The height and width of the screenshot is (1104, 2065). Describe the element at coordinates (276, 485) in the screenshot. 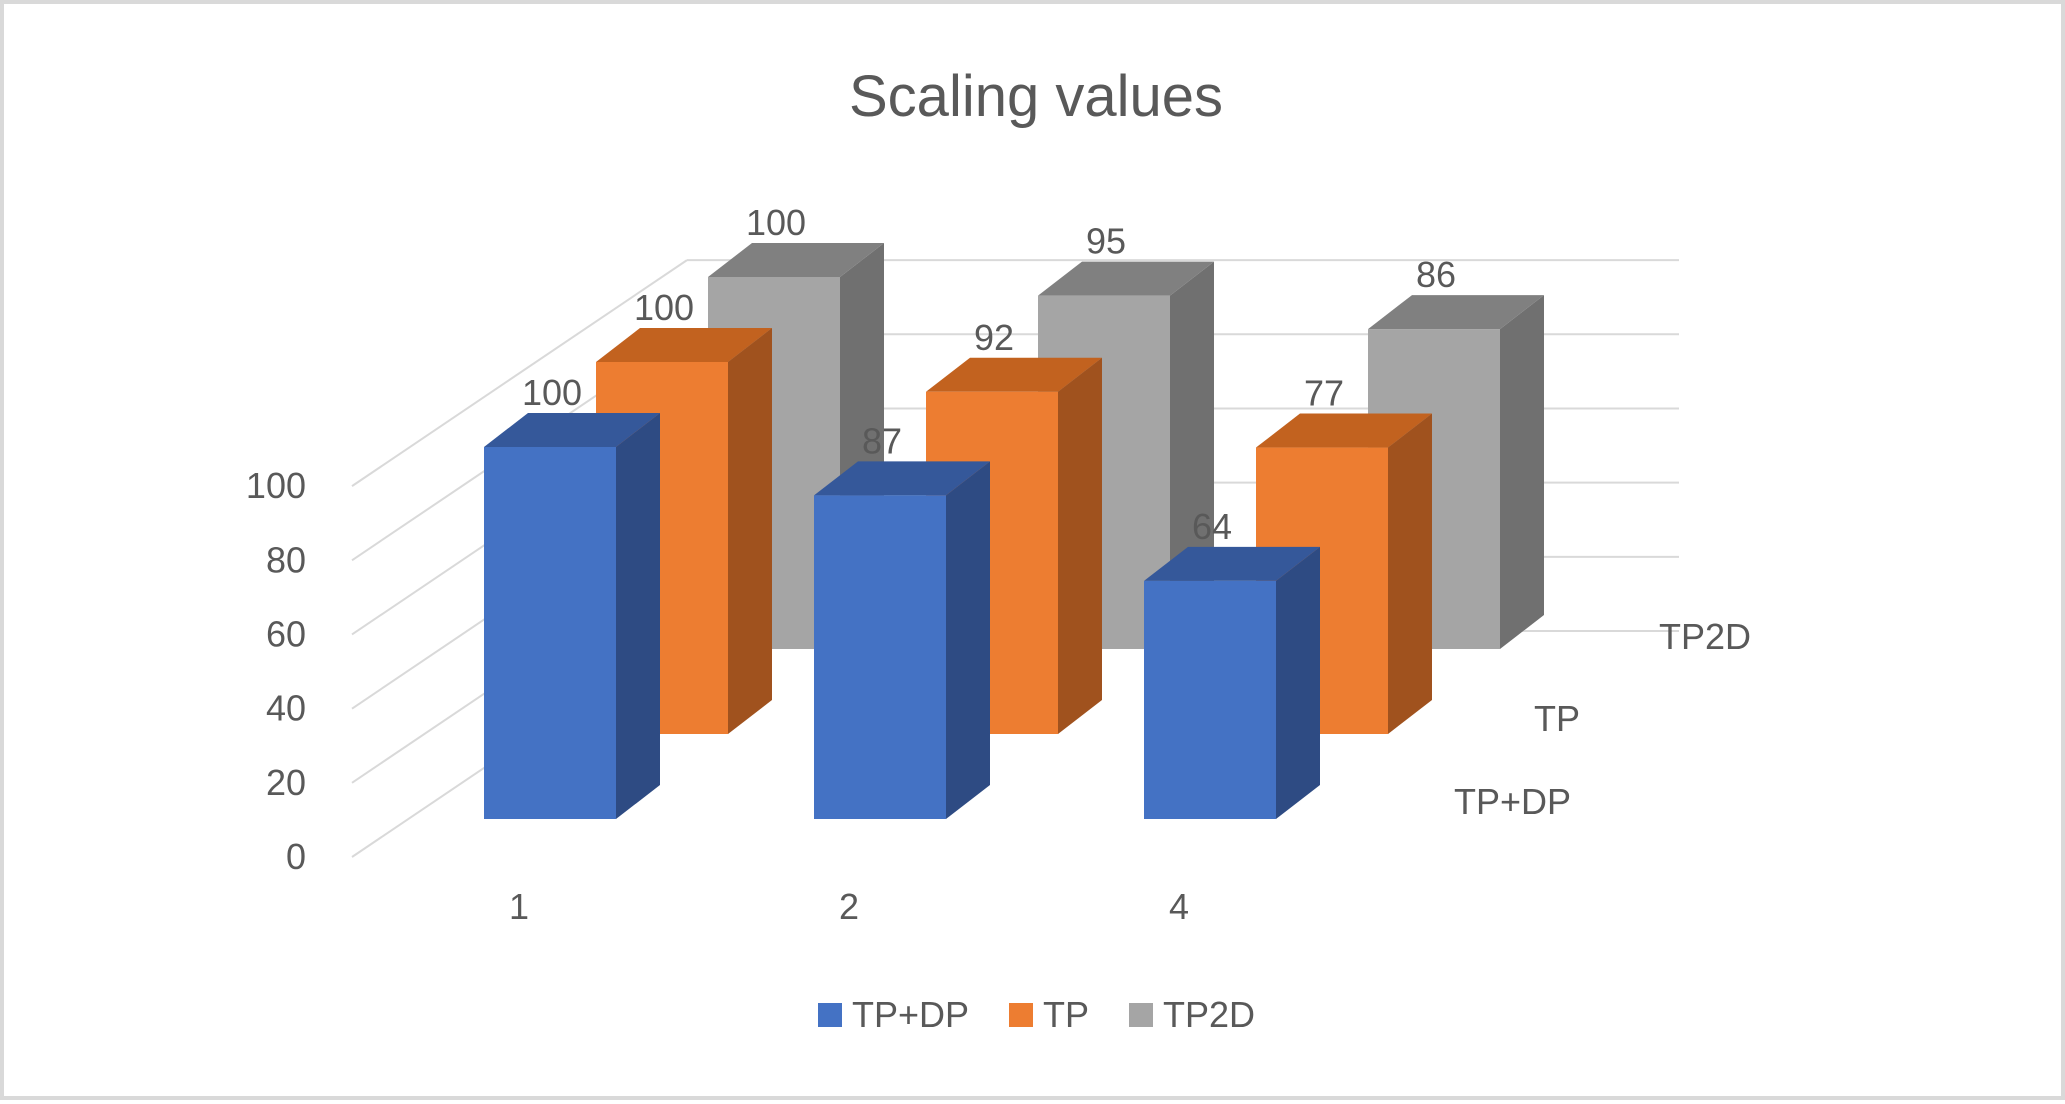

I see `y-tick-label: 100` at that location.